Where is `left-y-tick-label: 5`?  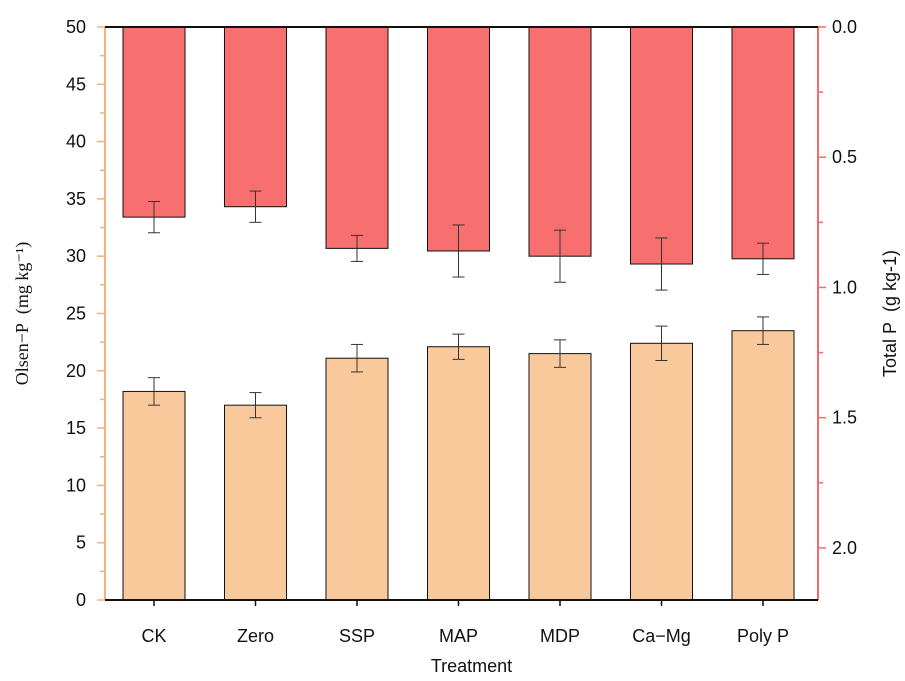 left-y-tick-label: 5 is located at coordinates (81, 543).